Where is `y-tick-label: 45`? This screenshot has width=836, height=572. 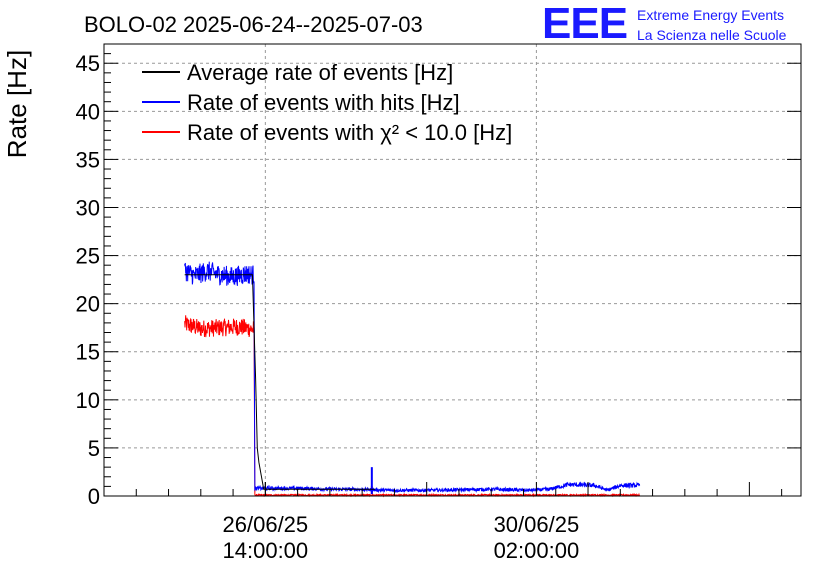 y-tick-label: 45 is located at coordinates (88, 63).